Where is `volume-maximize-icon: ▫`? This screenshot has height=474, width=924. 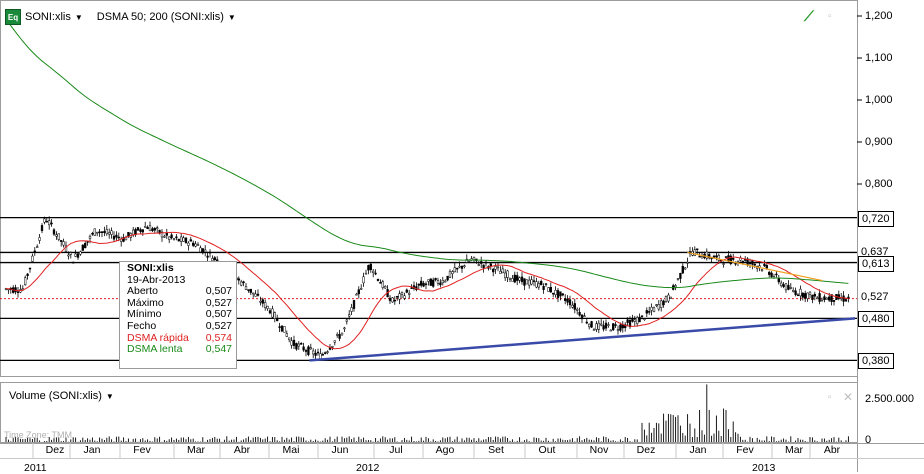 volume-maximize-icon: ▫ is located at coordinates (830, 397).